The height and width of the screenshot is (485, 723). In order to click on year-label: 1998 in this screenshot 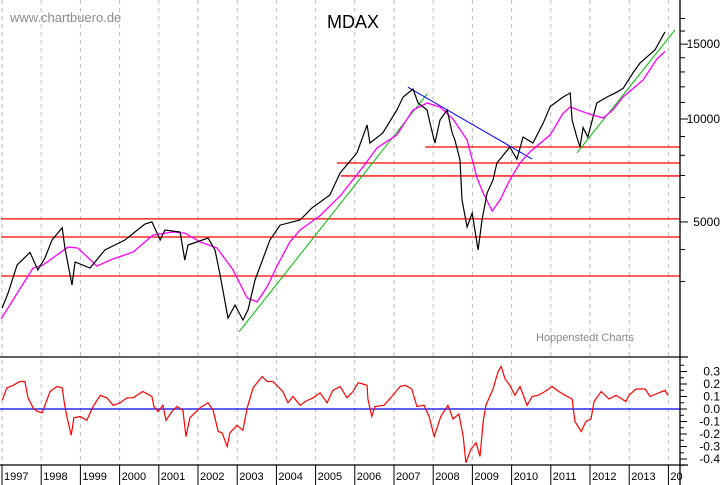, I will do `click(55, 477)`.